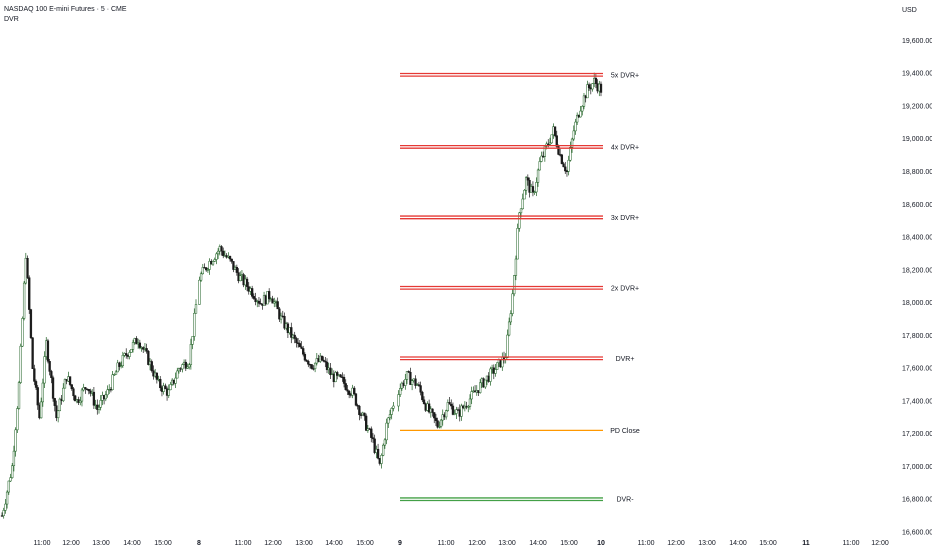 This screenshot has width=932, height=550. Describe the element at coordinates (909, 10) in the screenshot. I see `currency-label: USD` at that location.